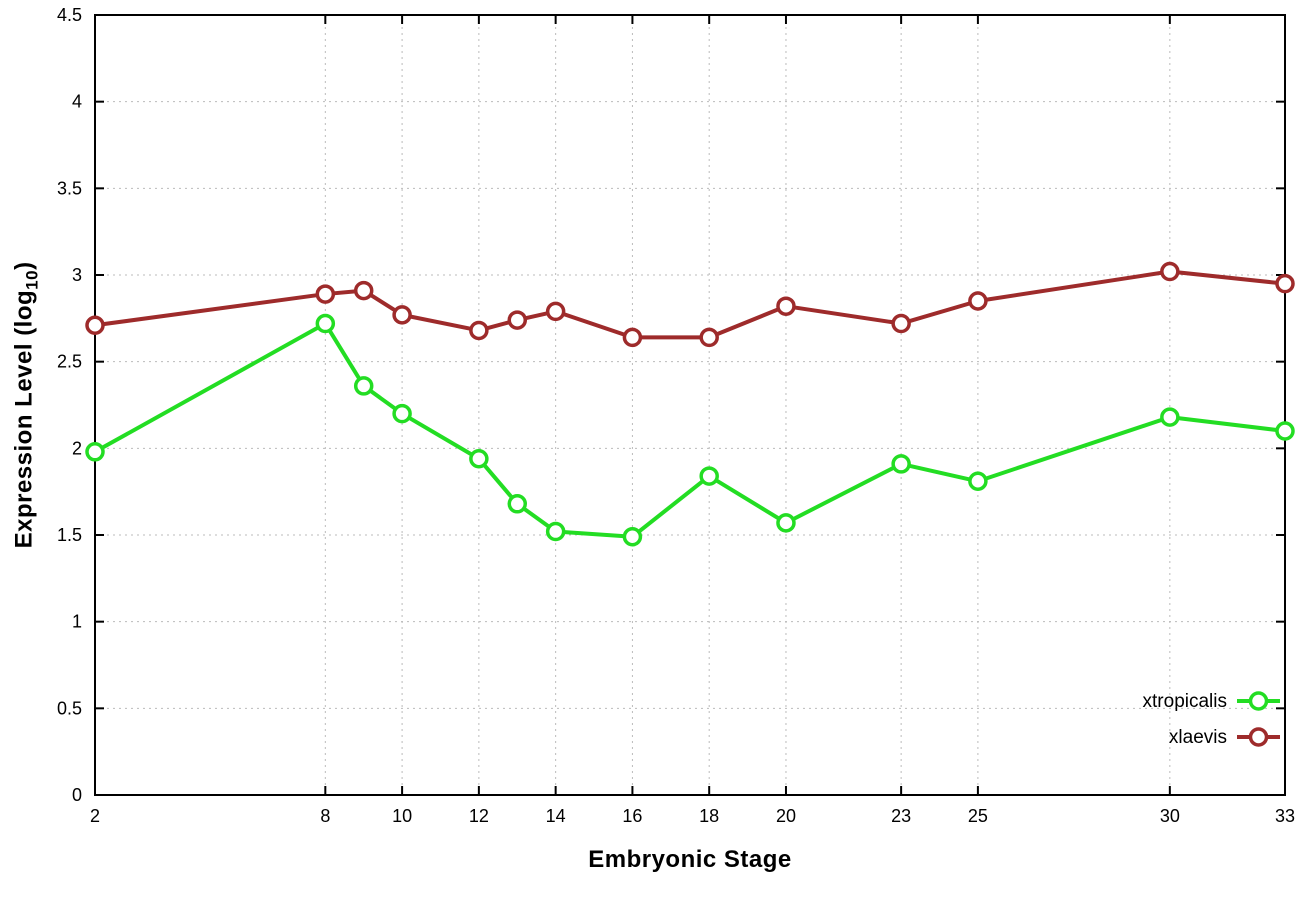 This screenshot has height=907, width=1296. I want to click on x-tick-label: 30, so click(1170, 816).